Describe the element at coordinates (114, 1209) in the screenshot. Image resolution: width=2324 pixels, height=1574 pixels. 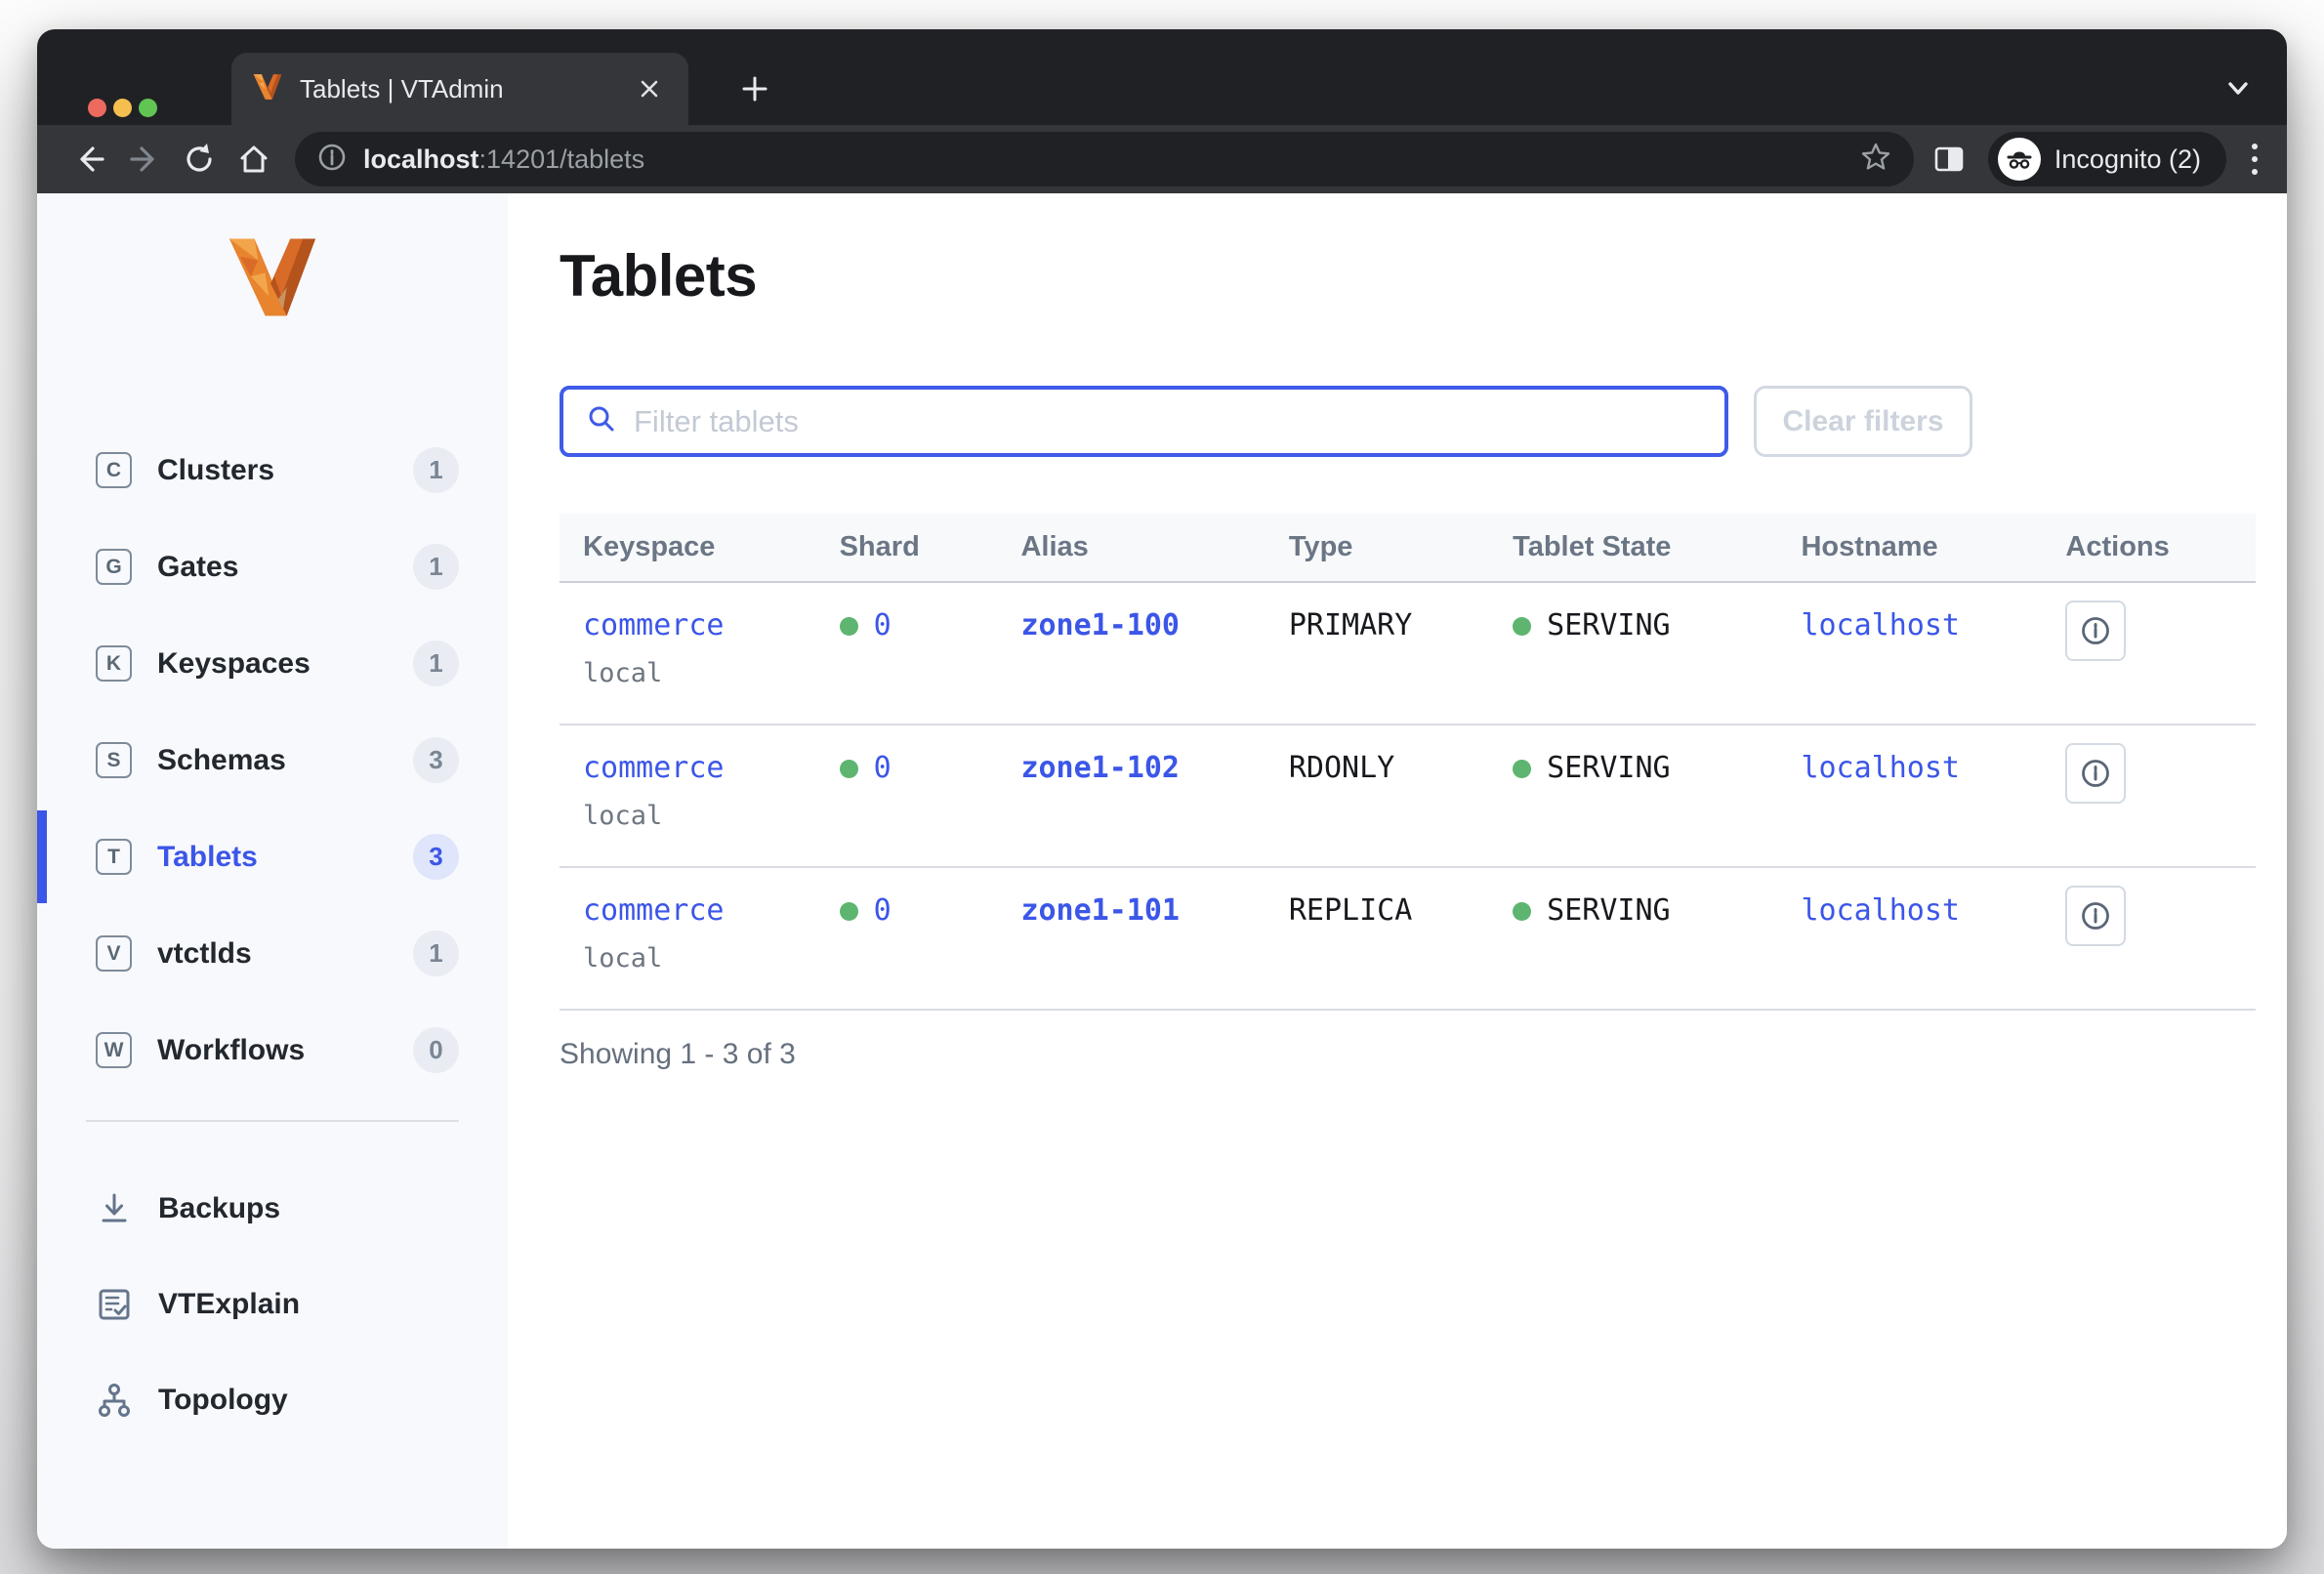
I see `backups-icon` at that location.